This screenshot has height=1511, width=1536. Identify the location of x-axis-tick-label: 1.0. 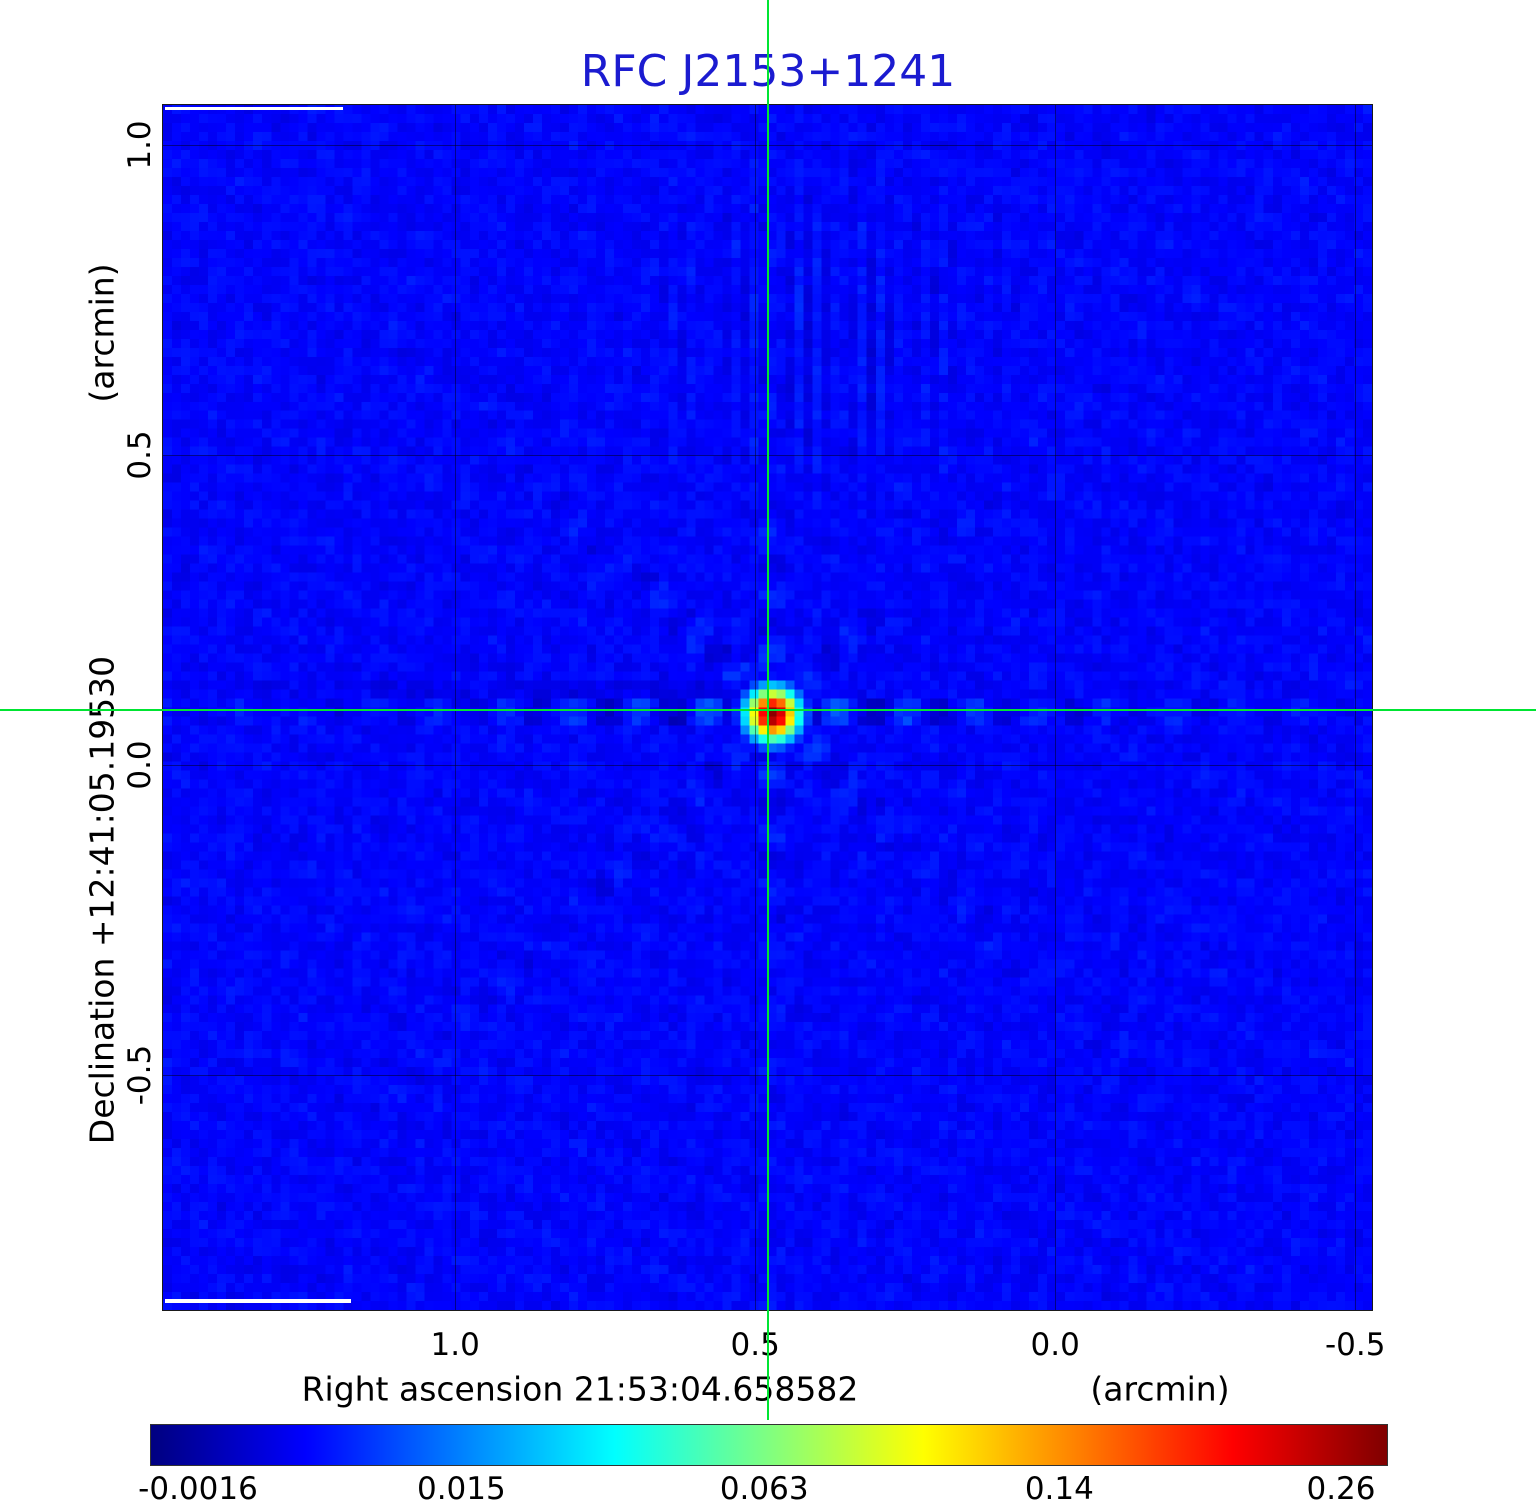
(455, 1345).